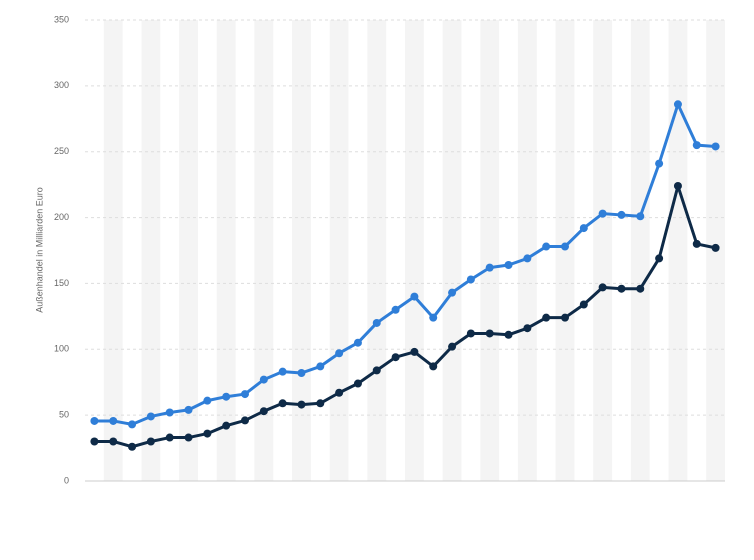 The width and height of the screenshot is (754, 560). I want to click on y-tick-label: 50, so click(64, 415).